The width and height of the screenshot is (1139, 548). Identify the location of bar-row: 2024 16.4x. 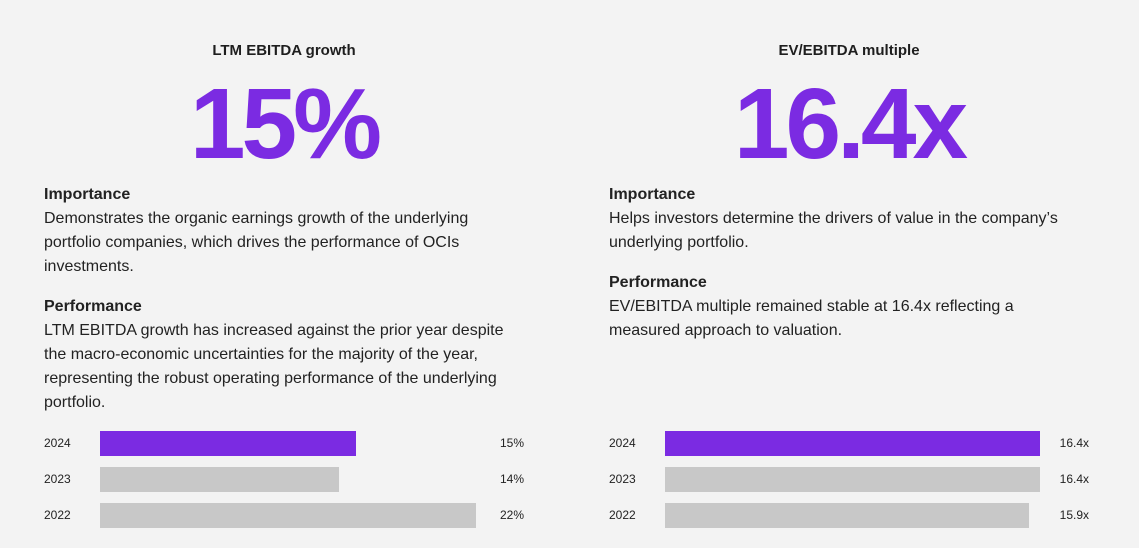
(849, 448).